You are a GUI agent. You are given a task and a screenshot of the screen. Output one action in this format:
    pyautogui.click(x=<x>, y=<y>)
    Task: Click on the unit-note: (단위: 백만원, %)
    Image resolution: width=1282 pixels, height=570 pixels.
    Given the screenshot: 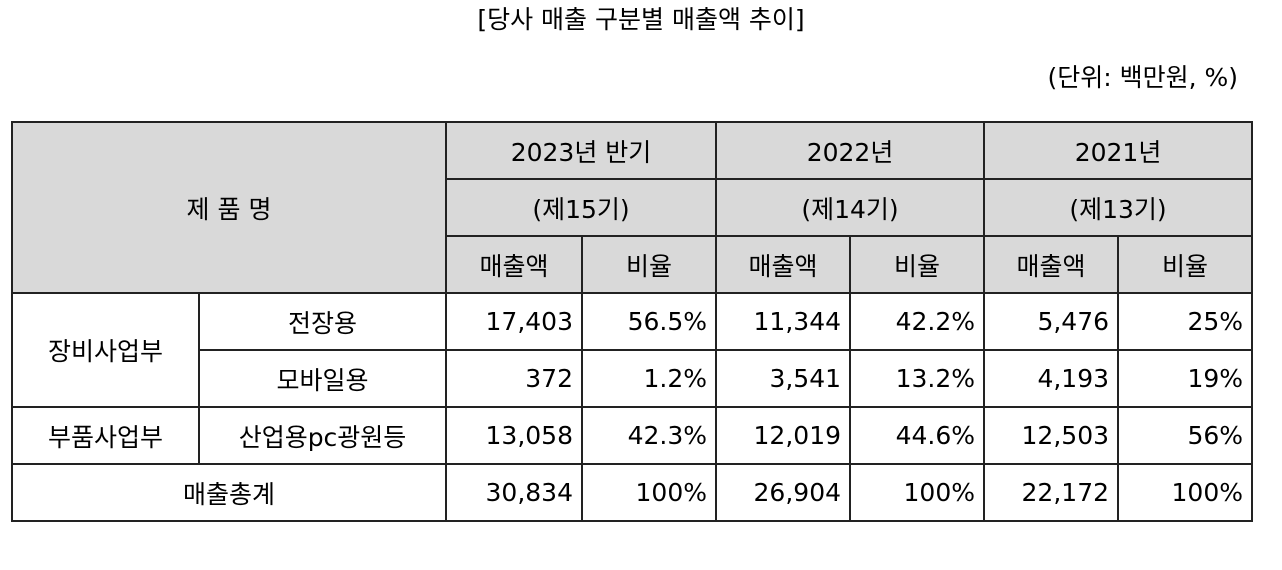 What is the action you would take?
    pyautogui.click(x=1142, y=77)
    